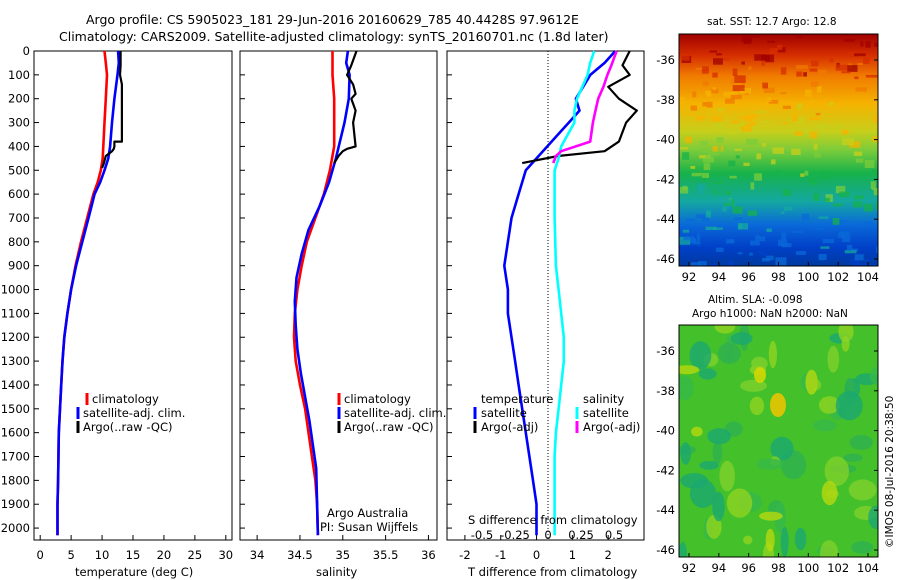 Image resolution: width=900 pixels, height=580 pixels. Describe the element at coordinates (102, 555) in the screenshot. I see `x-tick-label: 10` at that location.